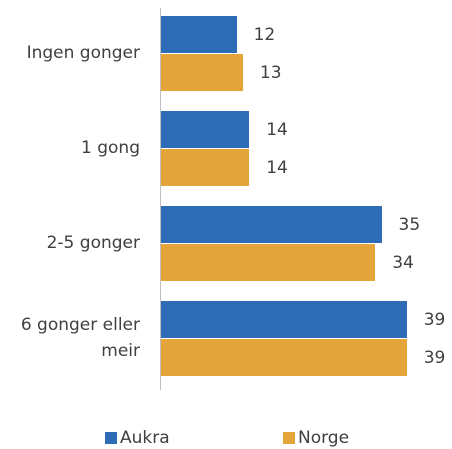  What do you see at coordinates (145, 438) in the screenshot?
I see `legend-label: Aukra` at bounding box center [145, 438].